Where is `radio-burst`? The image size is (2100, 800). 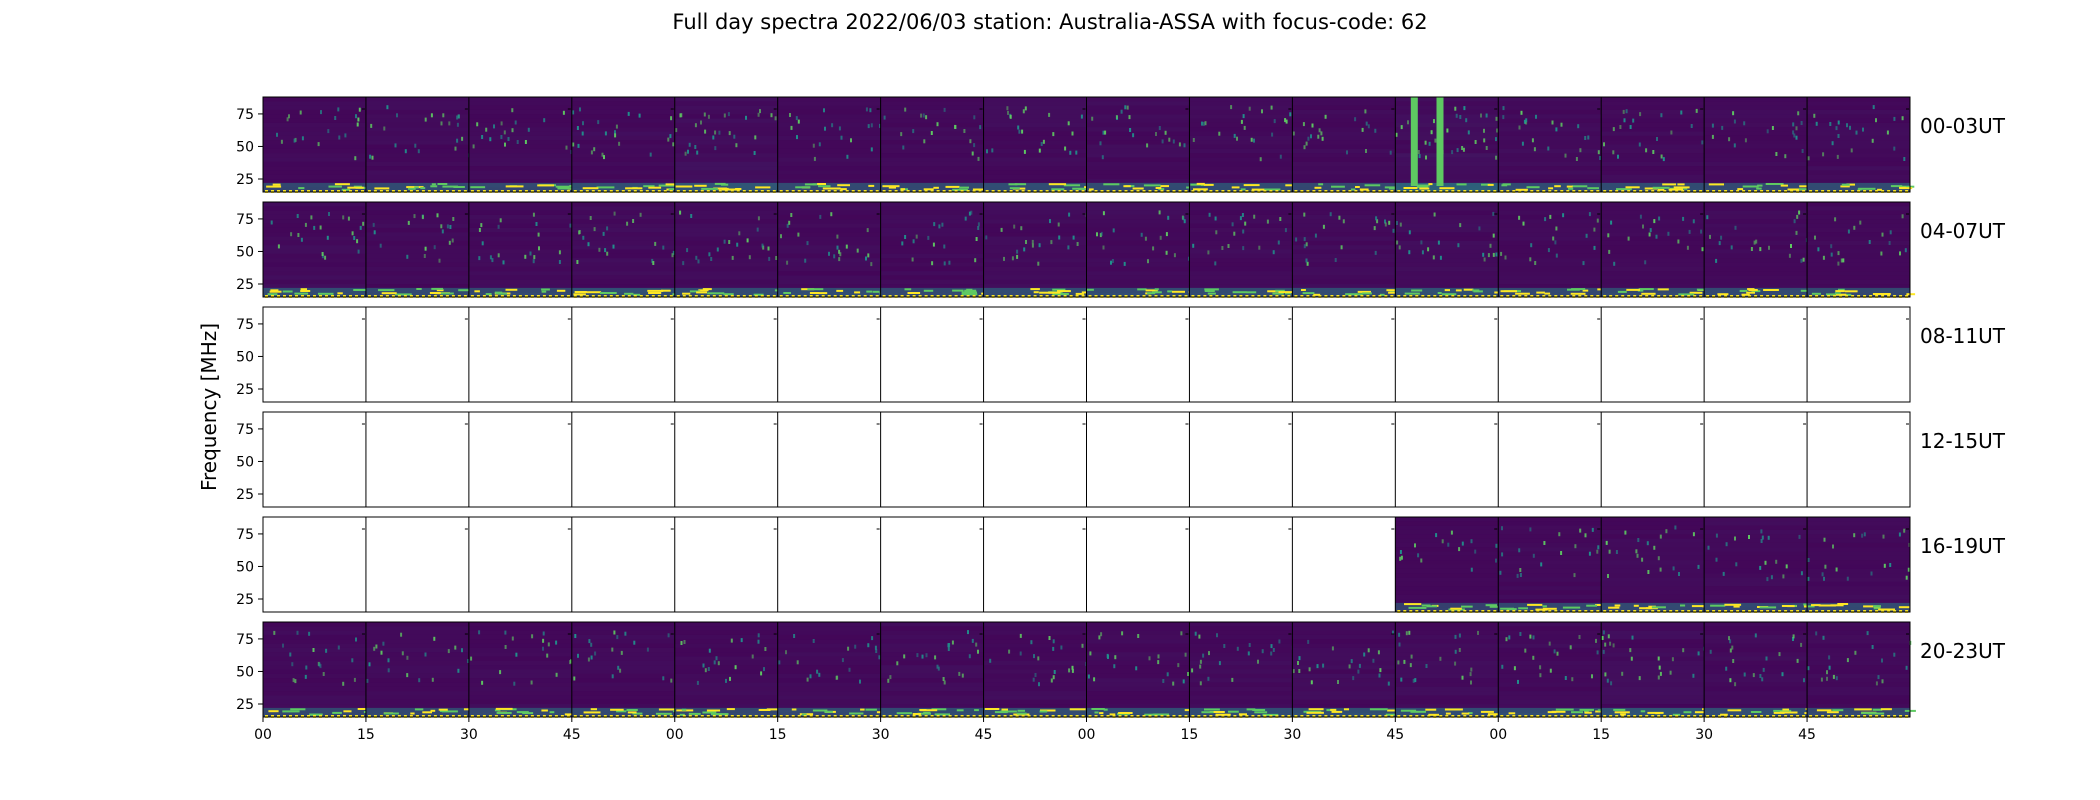 radio-burst is located at coordinates (1414, 141).